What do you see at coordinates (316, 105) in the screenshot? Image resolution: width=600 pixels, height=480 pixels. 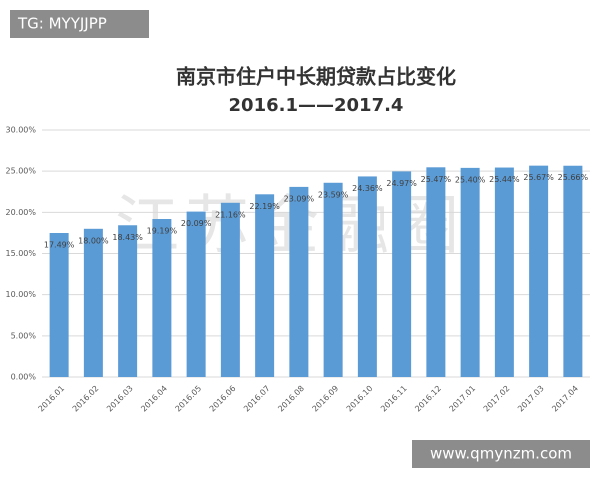 I see `chart-subtitle: 2016.1——2017.4` at bounding box center [316, 105].